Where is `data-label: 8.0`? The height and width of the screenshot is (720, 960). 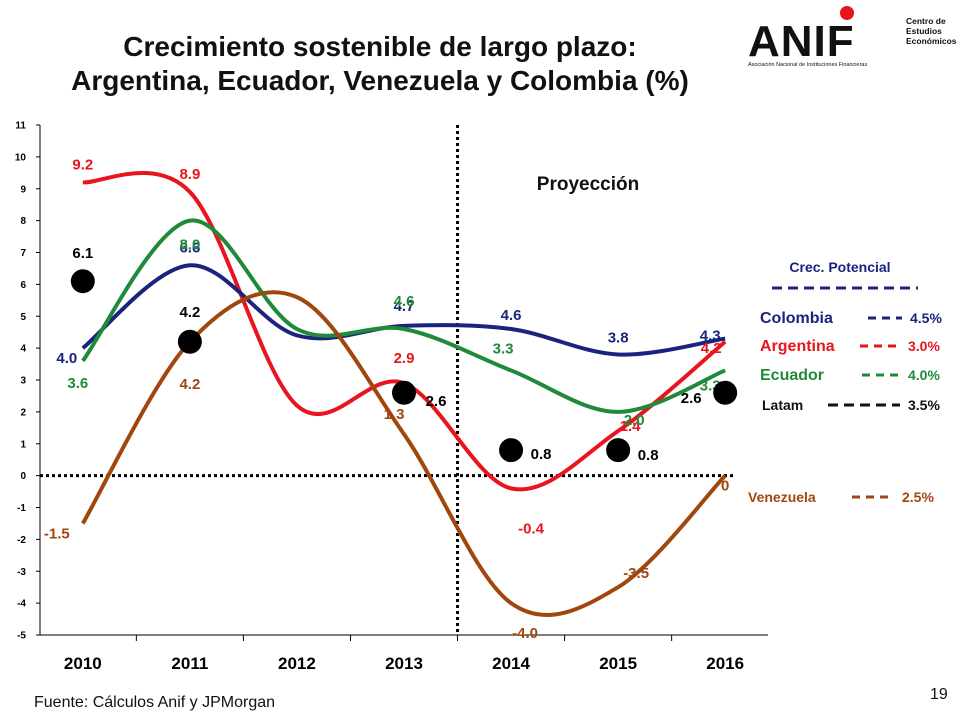 data-label: 8.0 is located at coordinates (189, 245).